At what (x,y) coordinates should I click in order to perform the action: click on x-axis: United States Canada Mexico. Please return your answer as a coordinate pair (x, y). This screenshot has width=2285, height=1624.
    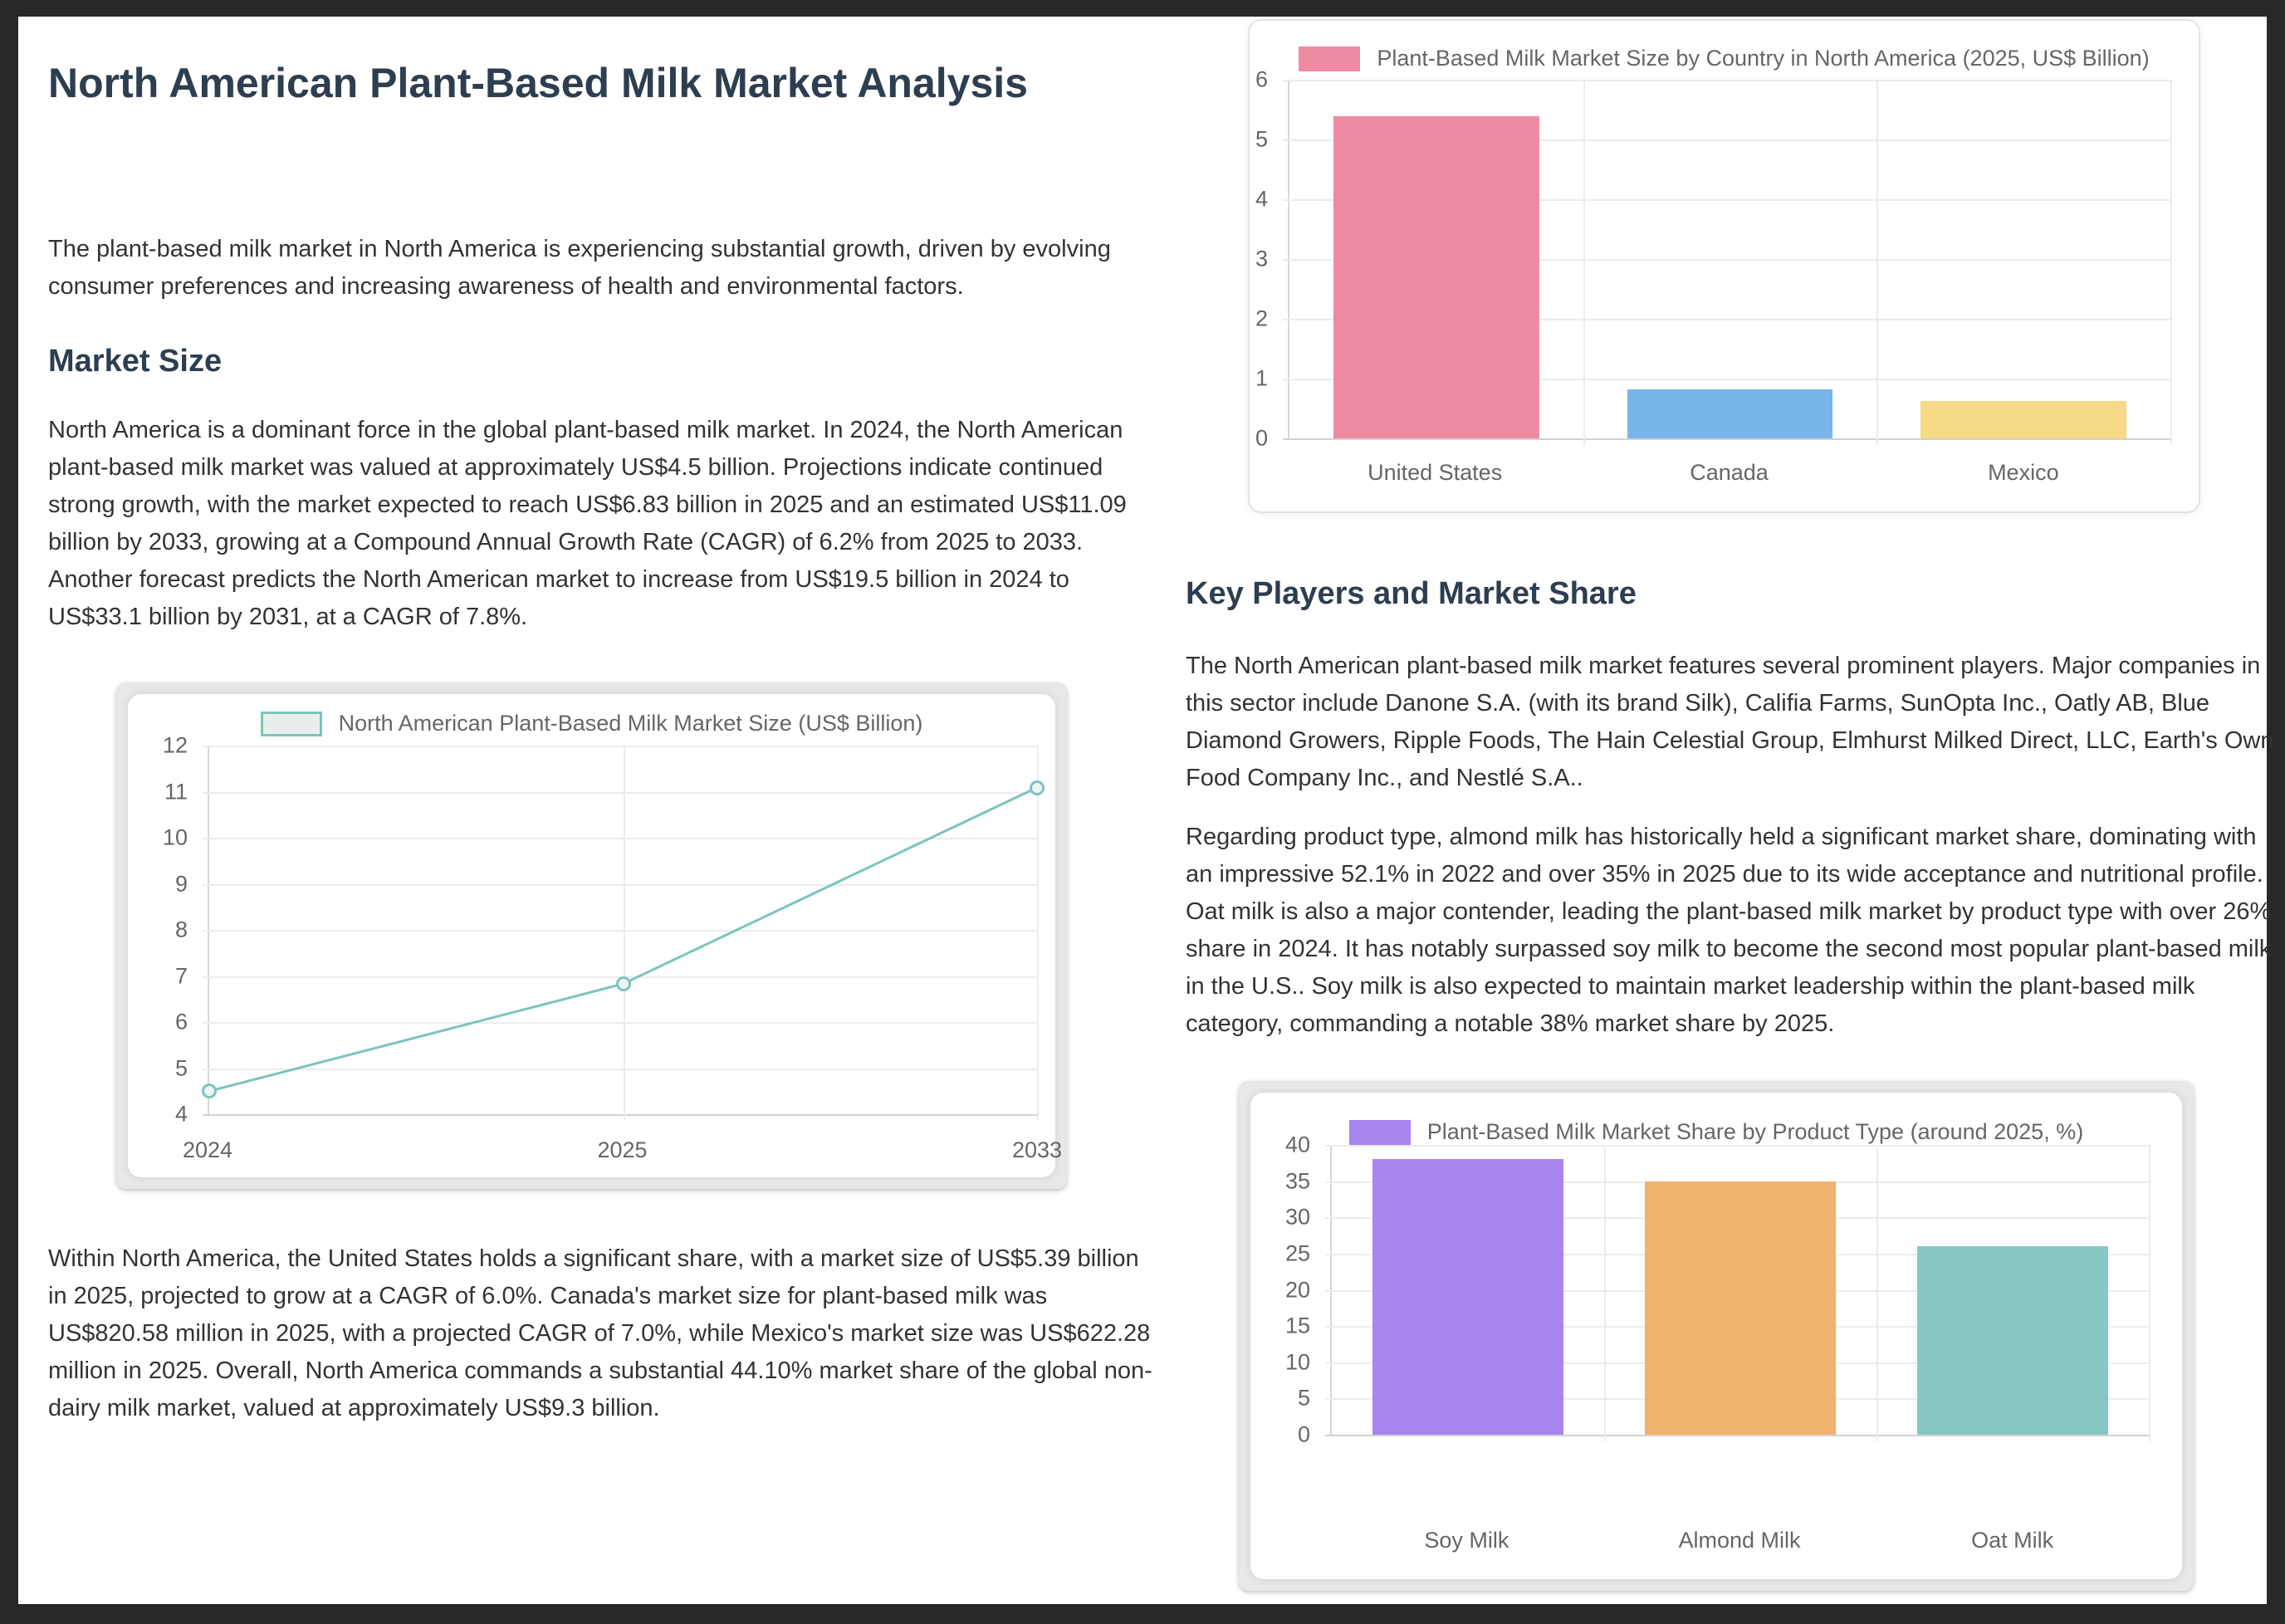
    Looking at the image, I should click on (1729, 475).